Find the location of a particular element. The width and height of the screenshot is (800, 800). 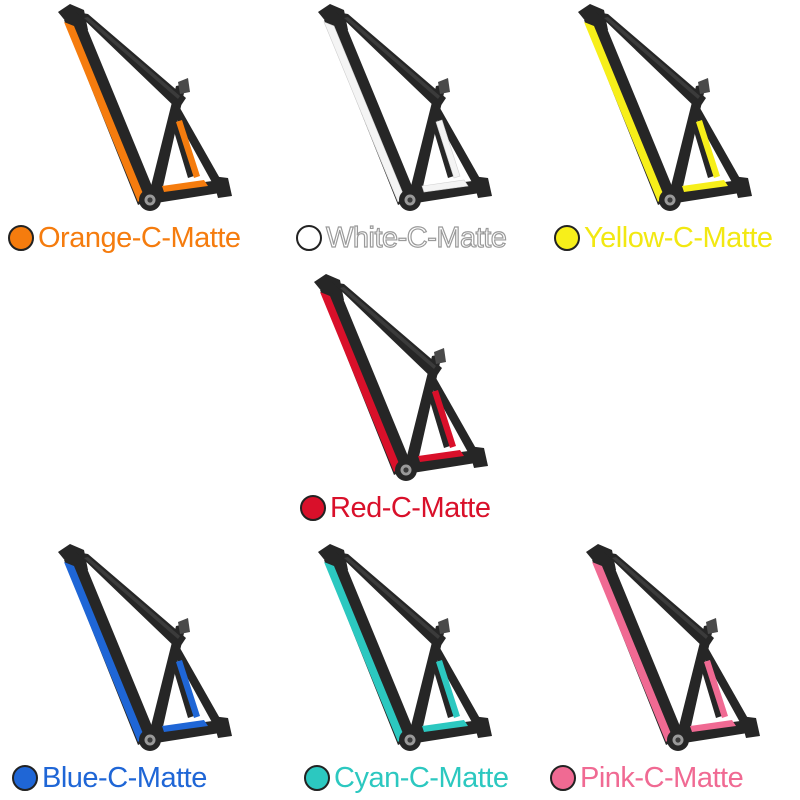

frame-variant-white: White-C-Matte is located at coordinates (418, 130).